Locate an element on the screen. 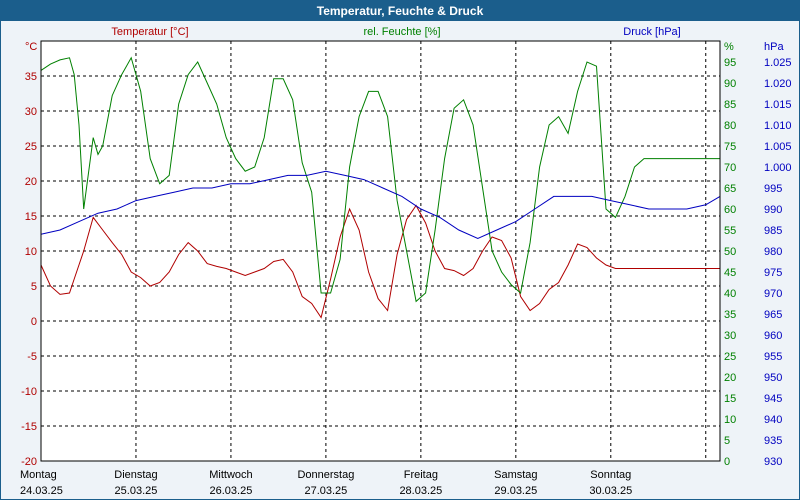 Image resolution: width=800 pixels, height=500 pixels. x-tick-date: 29.03.25 is located at coordinates (515, 491).